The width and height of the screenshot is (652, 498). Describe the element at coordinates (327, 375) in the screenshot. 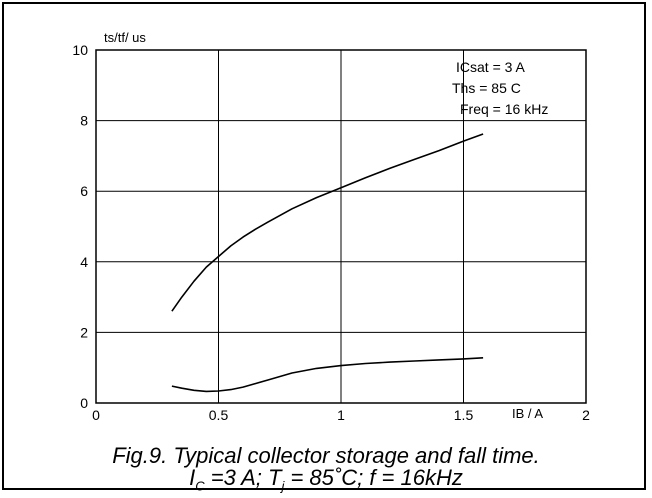

I see `fall-time-curve` at that location.